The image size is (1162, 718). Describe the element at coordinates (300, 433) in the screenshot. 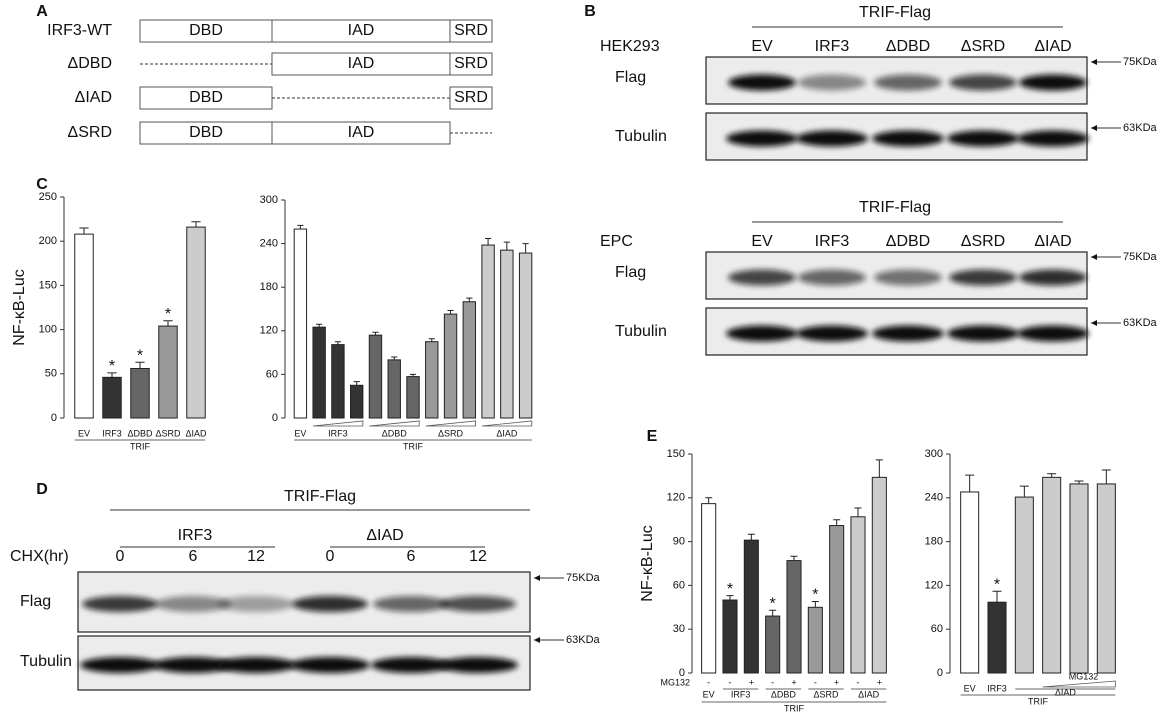

I see `x-tick-label: EV` at that location.